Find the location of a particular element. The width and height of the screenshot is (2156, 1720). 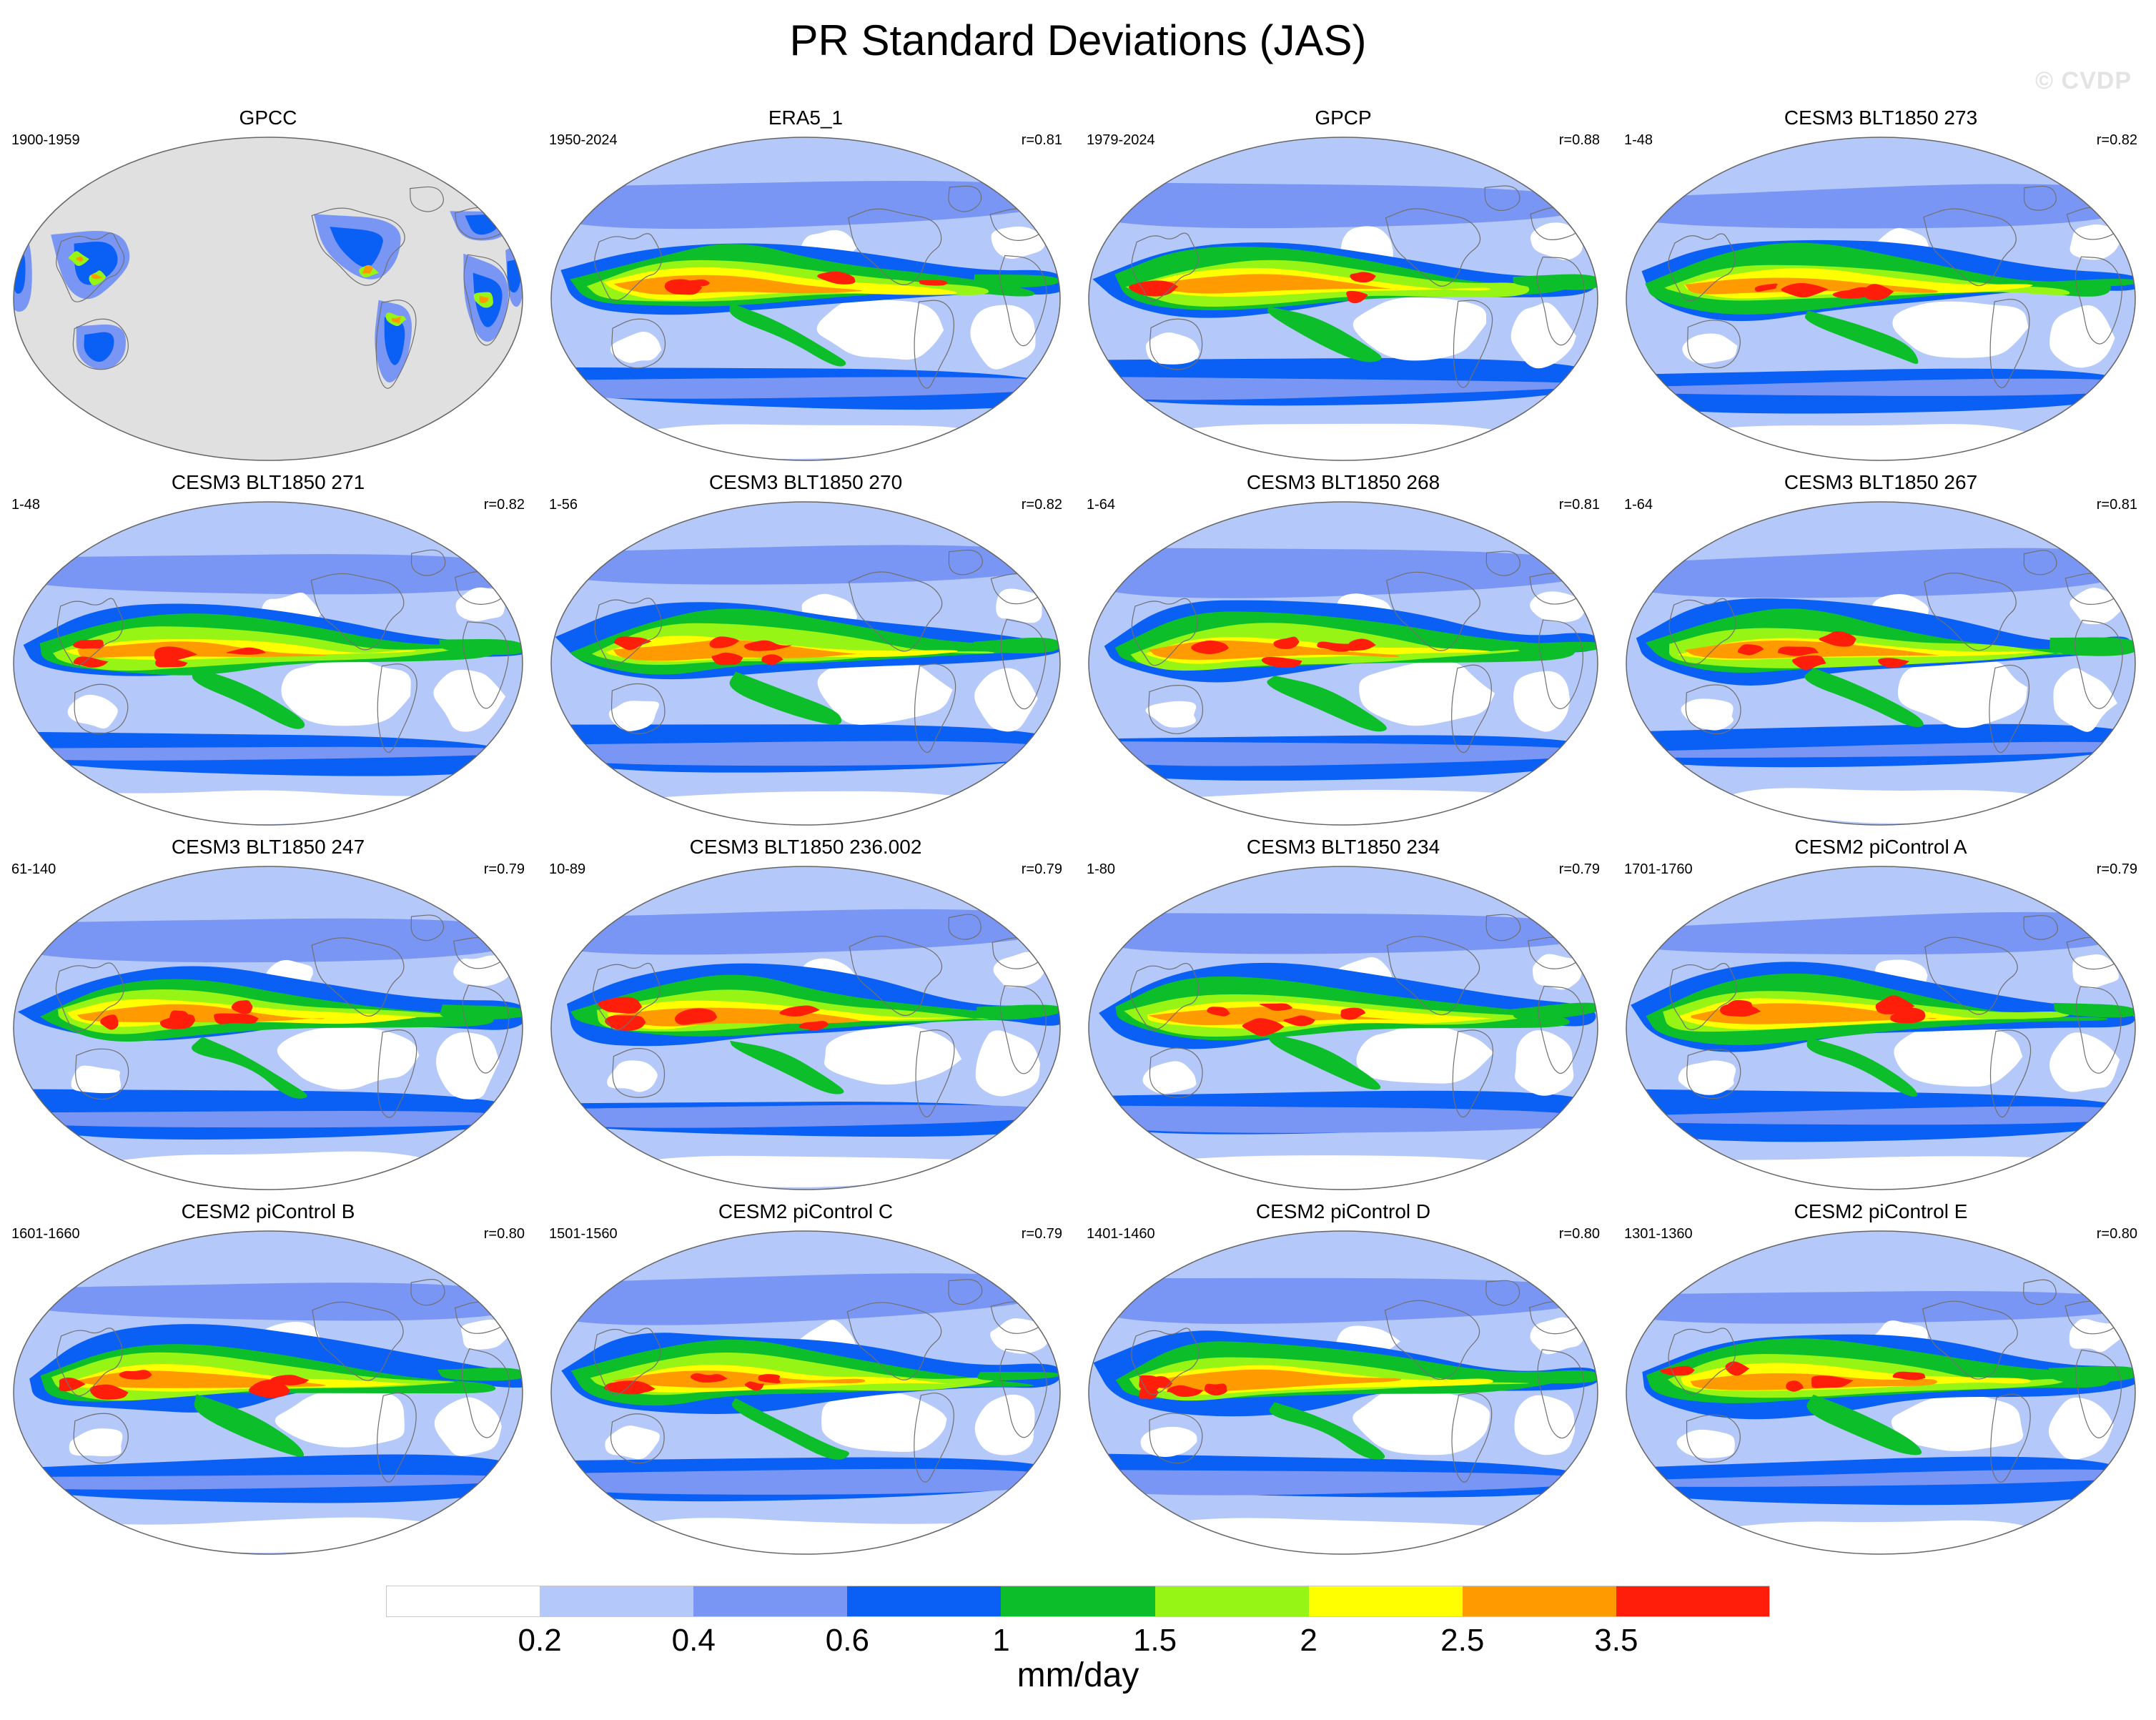

colorbar-tick-label: 2 is located at coordinates (1308, 1641).